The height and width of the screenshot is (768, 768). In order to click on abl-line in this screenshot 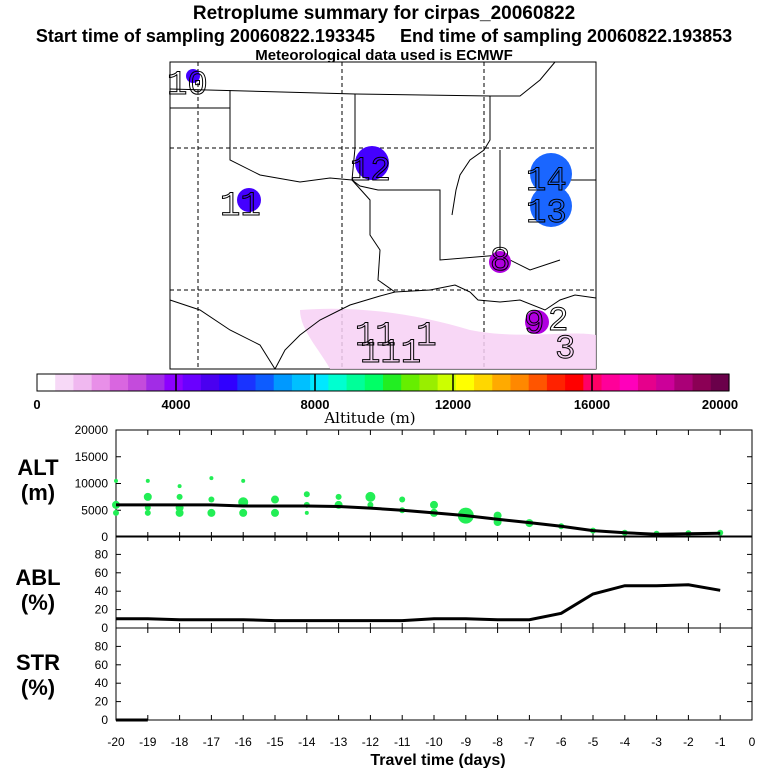, I will do `click(418, 603)`.